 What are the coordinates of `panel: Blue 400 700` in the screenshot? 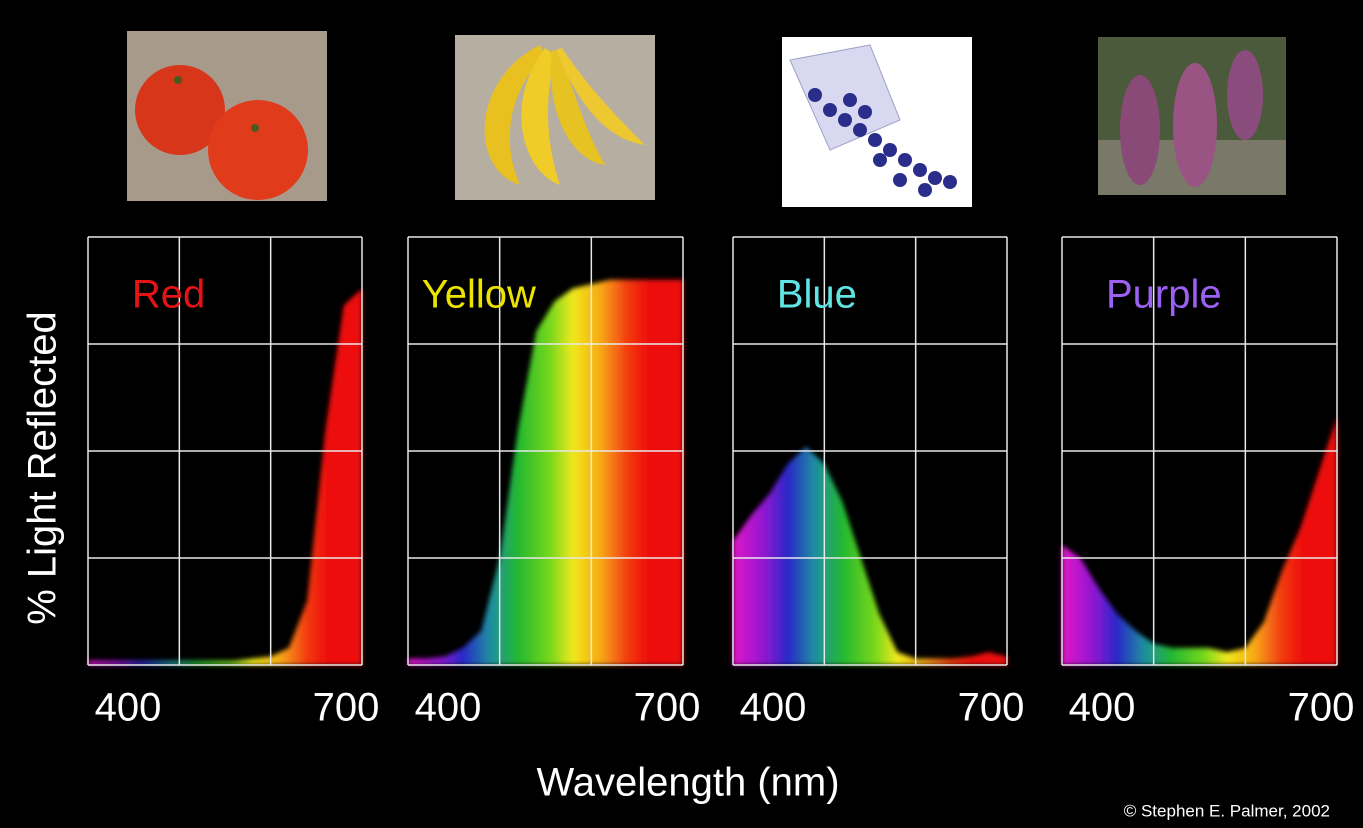 It's located at (878, 483).